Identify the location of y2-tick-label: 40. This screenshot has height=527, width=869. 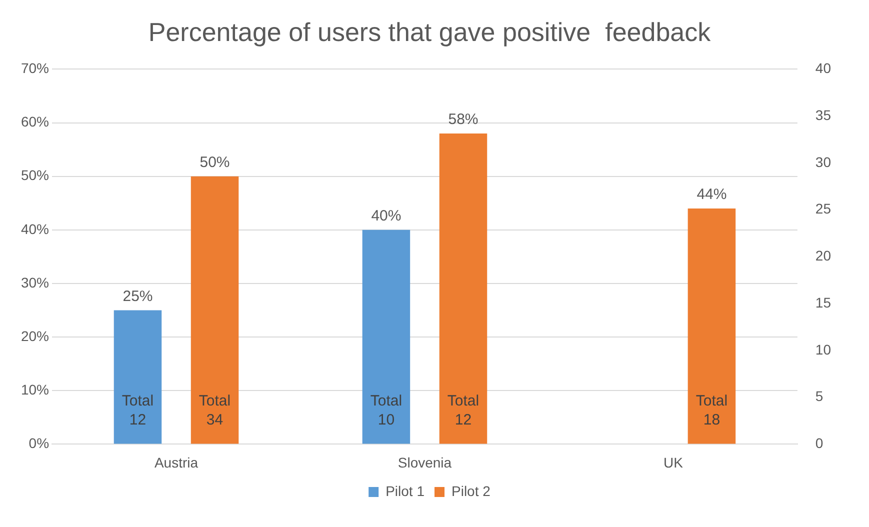
(823, 68).